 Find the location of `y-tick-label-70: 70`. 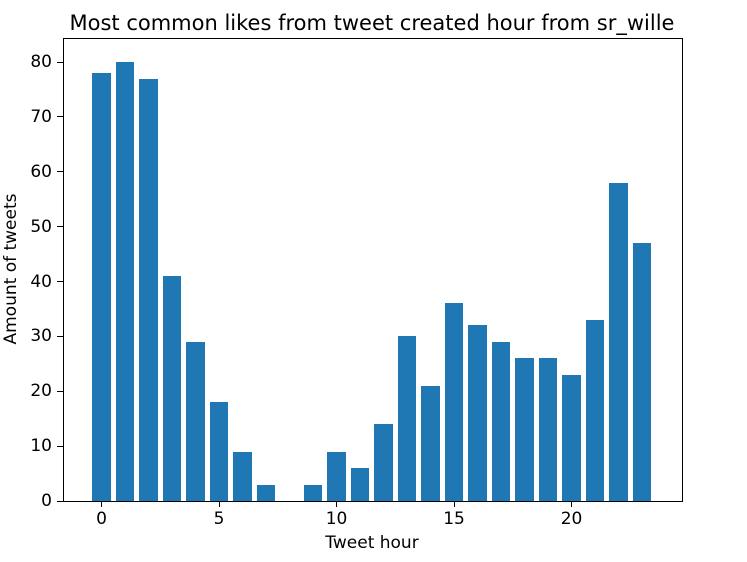

y-tick-label-70: 70 is located at coordinates (41, 116).